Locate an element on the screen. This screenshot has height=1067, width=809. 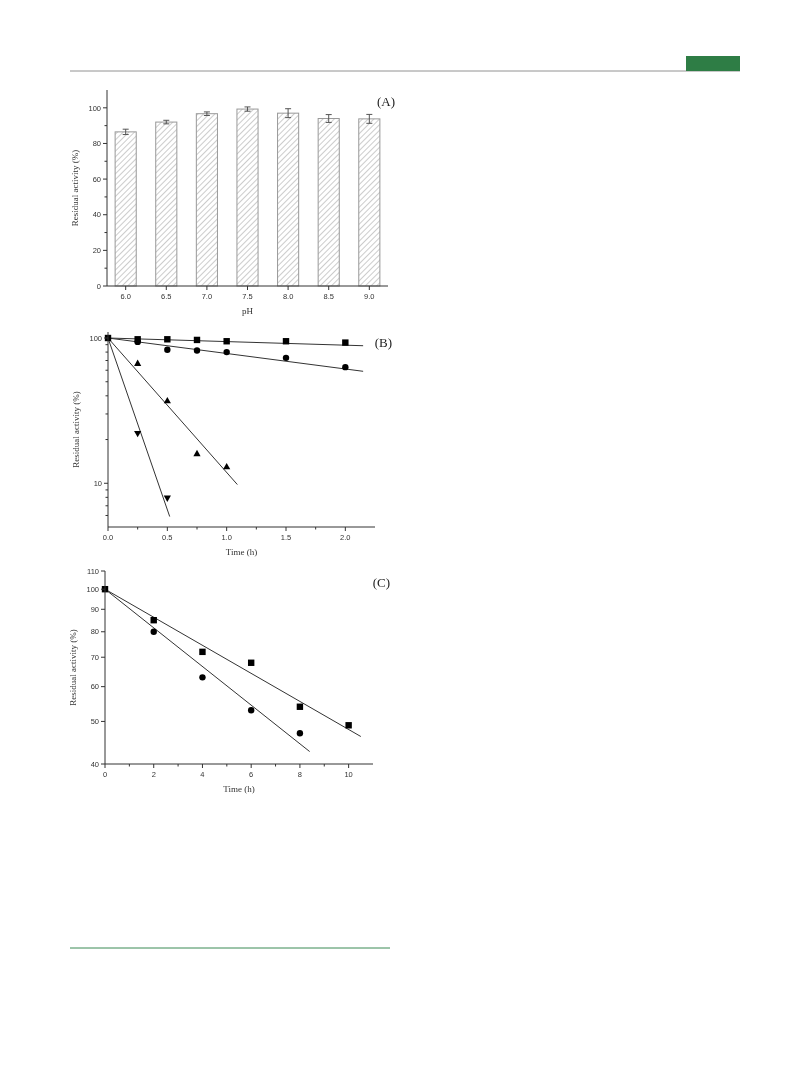
x-axis-title: pH is located at coordinates (248, 311).